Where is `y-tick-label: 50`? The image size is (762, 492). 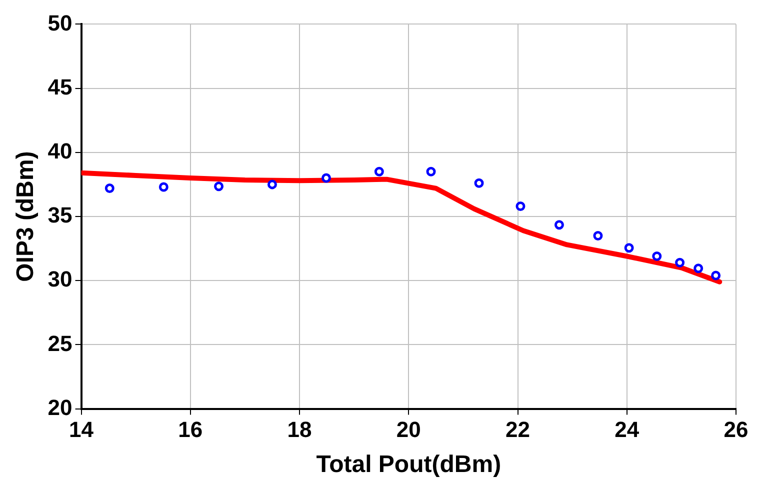
y-tick-label: 50 is located at coordinates (60, 23).